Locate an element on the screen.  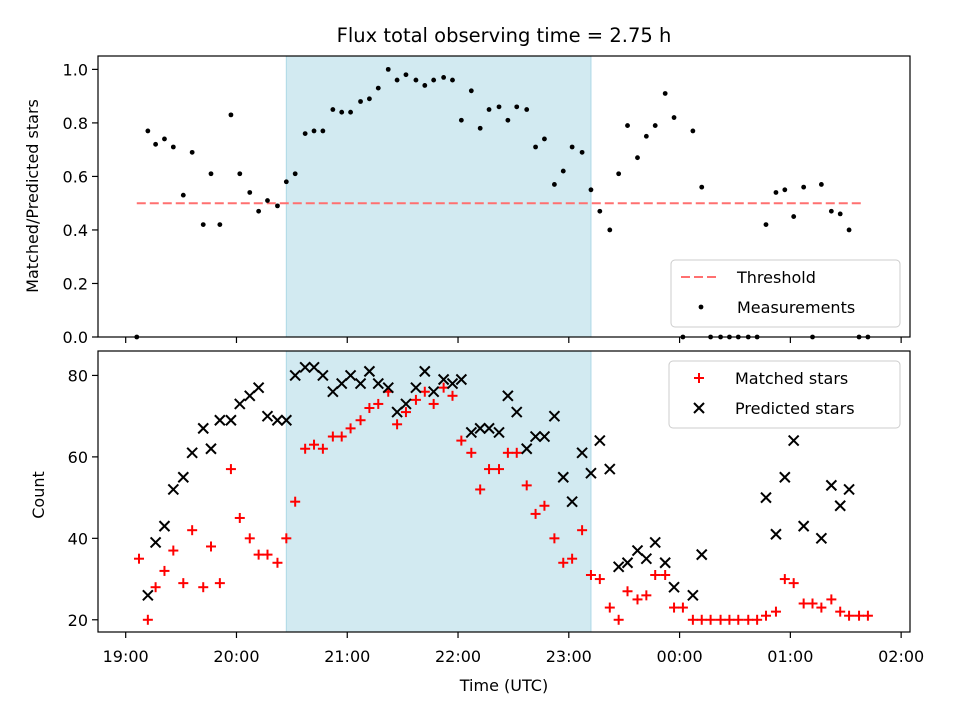
x-tick-label: 02:00 is located at coordinates (901, 656).